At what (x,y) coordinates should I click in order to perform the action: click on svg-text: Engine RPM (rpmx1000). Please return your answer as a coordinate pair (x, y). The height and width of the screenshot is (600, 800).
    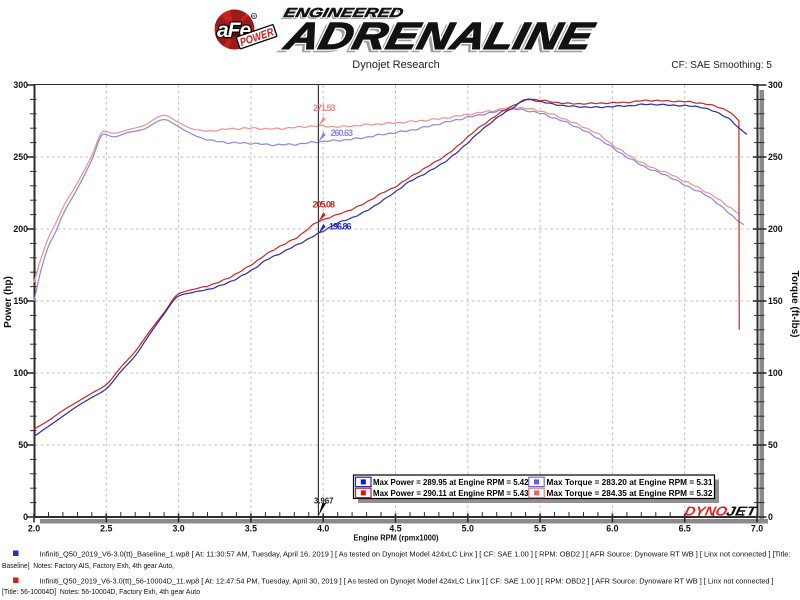
    Looking at the image, I should click on (396, 538).